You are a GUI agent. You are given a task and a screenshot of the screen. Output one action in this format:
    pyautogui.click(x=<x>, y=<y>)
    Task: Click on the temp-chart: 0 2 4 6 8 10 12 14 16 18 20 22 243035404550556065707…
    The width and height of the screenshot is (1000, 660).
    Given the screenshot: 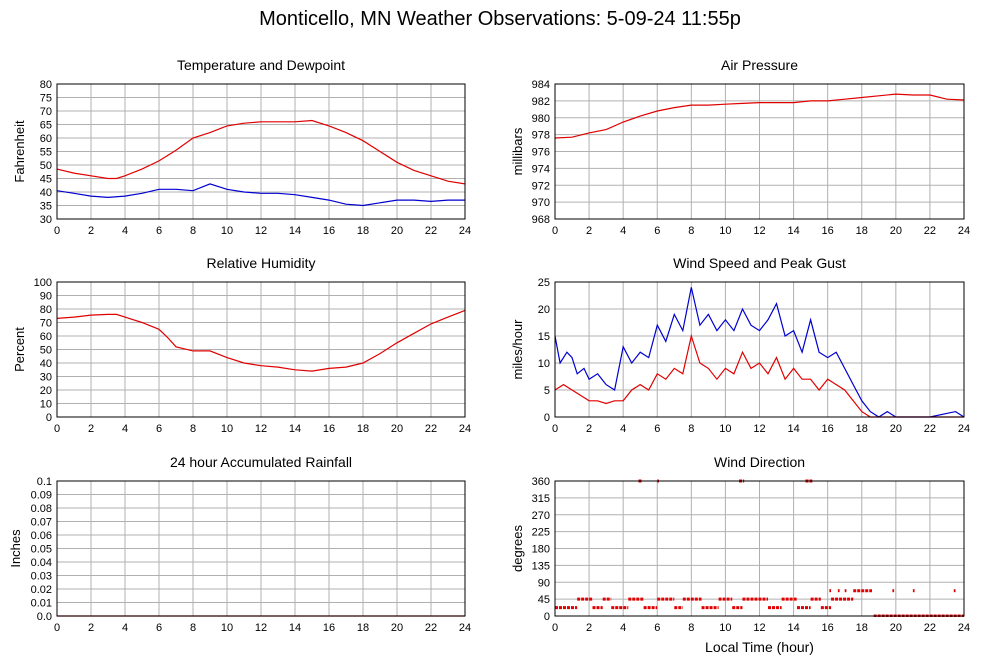 What is the action you would take?
    pyautogui.click(x=241, y=147)
    